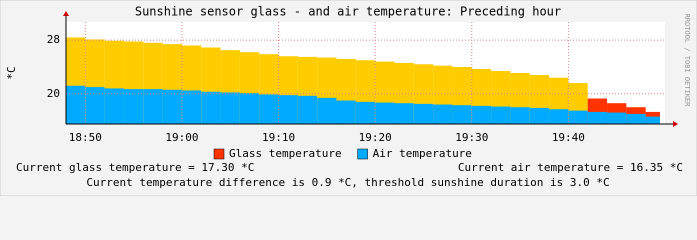 The width and height of the screenshot is (697, 240). I want to click on side-label: RRDTOOL / TOBI OETIKER, so click(687, 61).